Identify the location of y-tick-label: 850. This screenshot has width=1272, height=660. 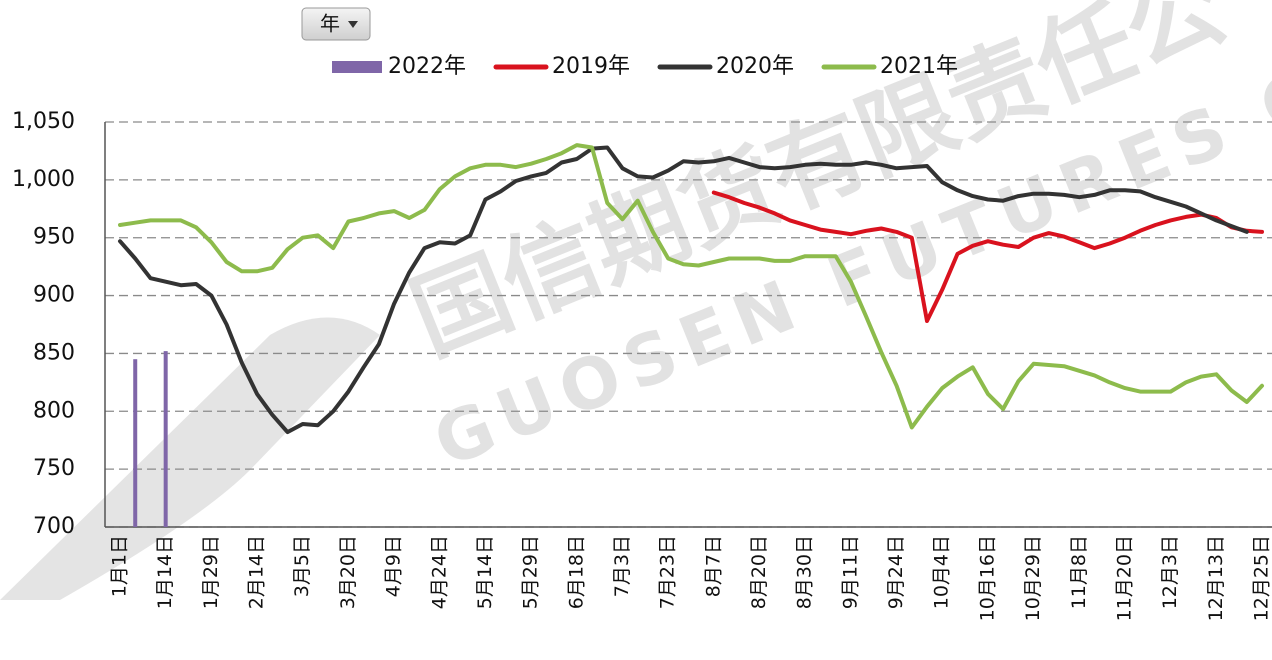
(54, 352).